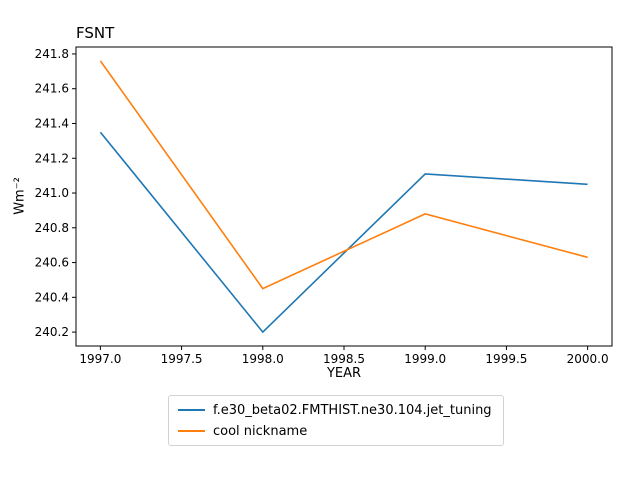 Image resolution: width=640 pixels, height=480 pixels. I want to click on y-tick-label: 241.2, so click(52, 158).